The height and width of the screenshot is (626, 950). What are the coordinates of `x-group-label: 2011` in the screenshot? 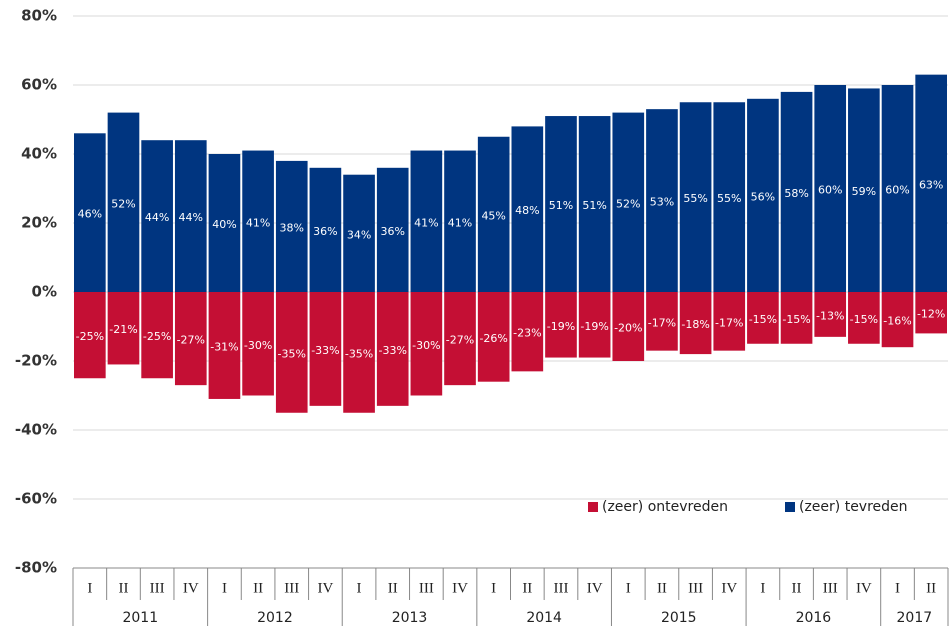 It's located at (140, 618).